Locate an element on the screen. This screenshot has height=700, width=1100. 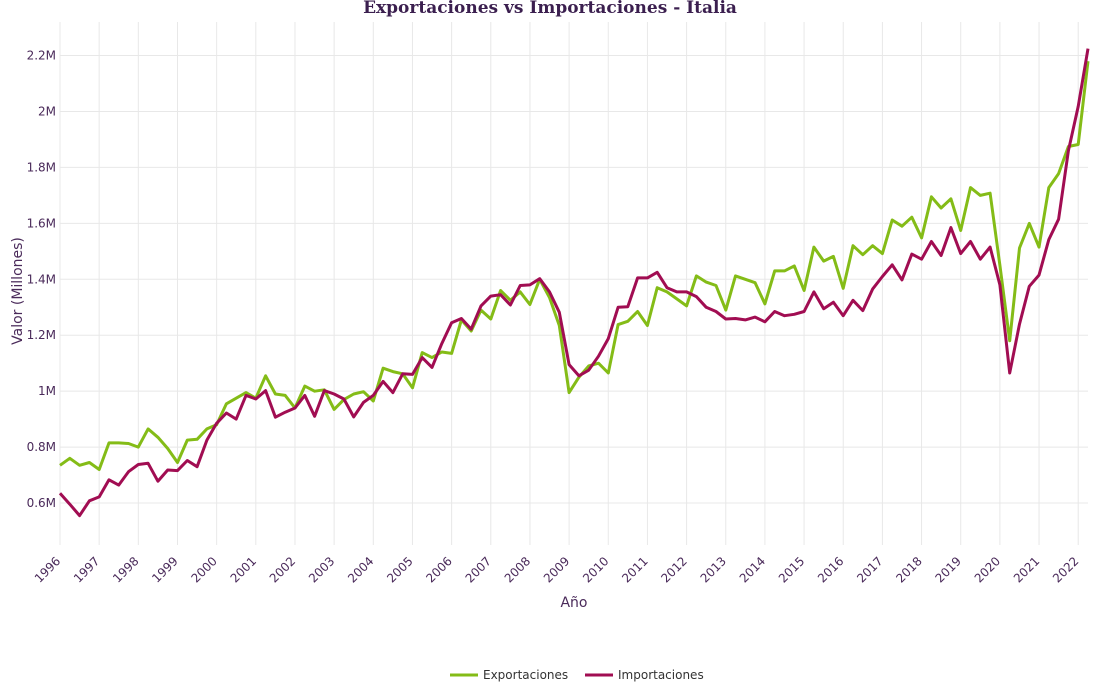
x-tick-label: 1999 is located at coordinates (164, 569).